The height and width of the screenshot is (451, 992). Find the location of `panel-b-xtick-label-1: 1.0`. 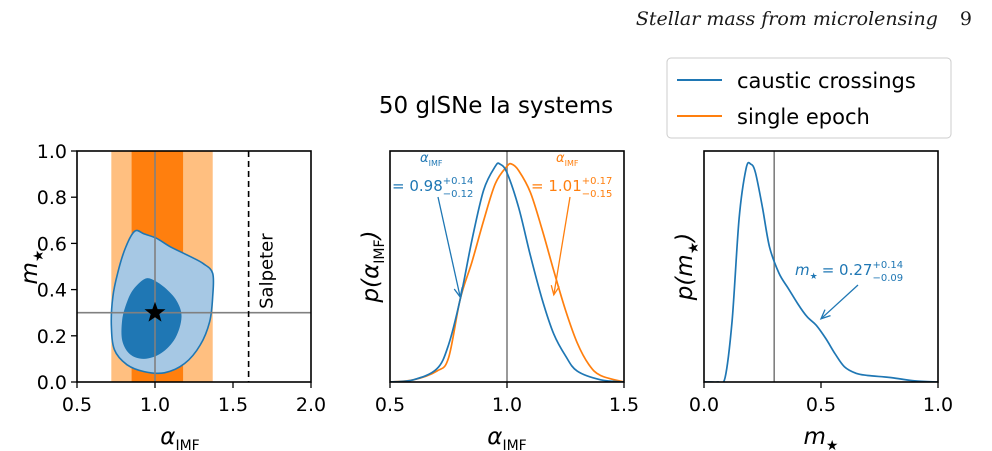

panel-b-xtick-label-1: 1.0 is located at coordinates (507, 405).